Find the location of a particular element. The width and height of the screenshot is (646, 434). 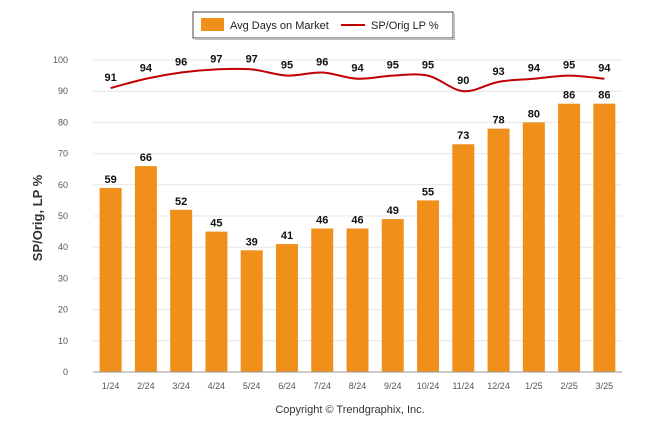

x-tick-label: 10/24 is located at coordinates (428, 386).